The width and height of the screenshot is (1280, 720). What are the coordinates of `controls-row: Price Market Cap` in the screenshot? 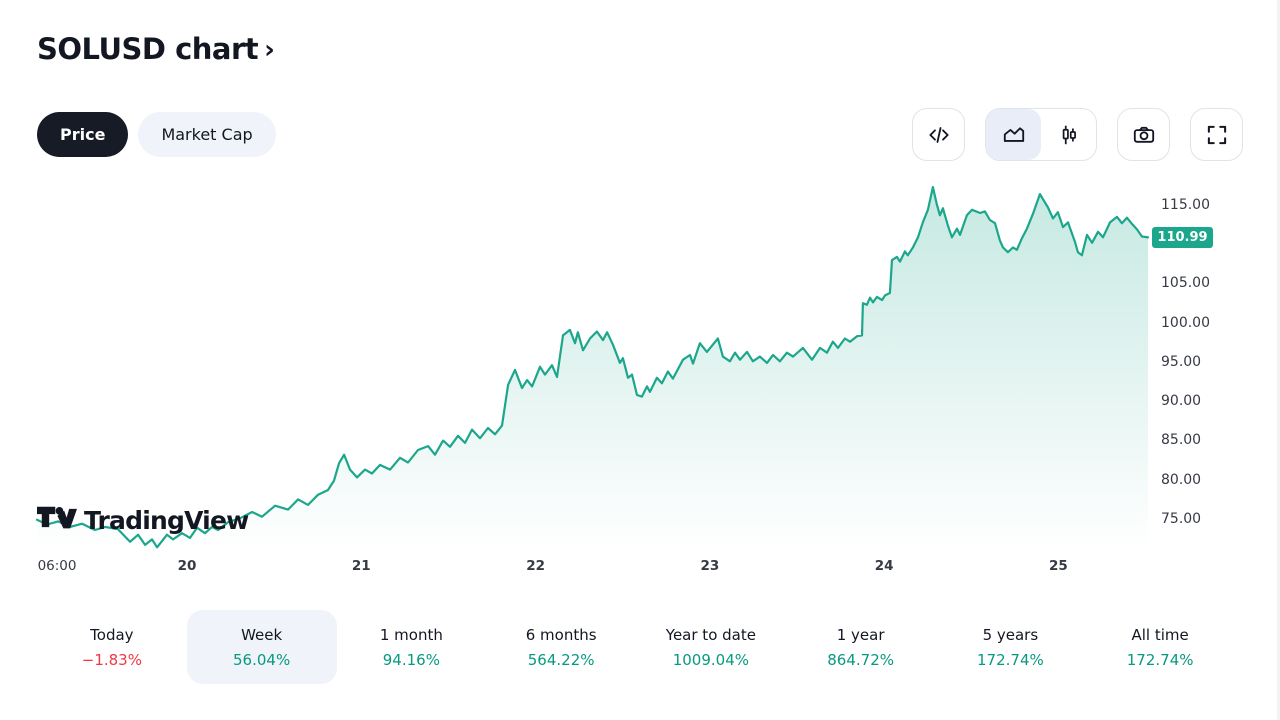 It's located at (640, 134).